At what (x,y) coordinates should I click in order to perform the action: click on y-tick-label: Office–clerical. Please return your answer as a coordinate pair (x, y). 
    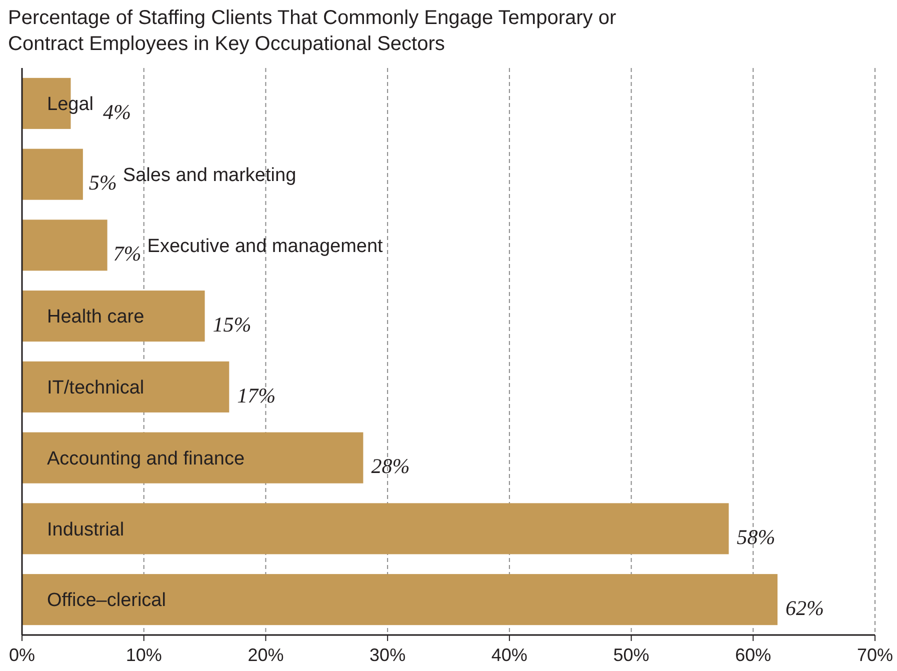
    Looking at the image, I should click on (106, 601).